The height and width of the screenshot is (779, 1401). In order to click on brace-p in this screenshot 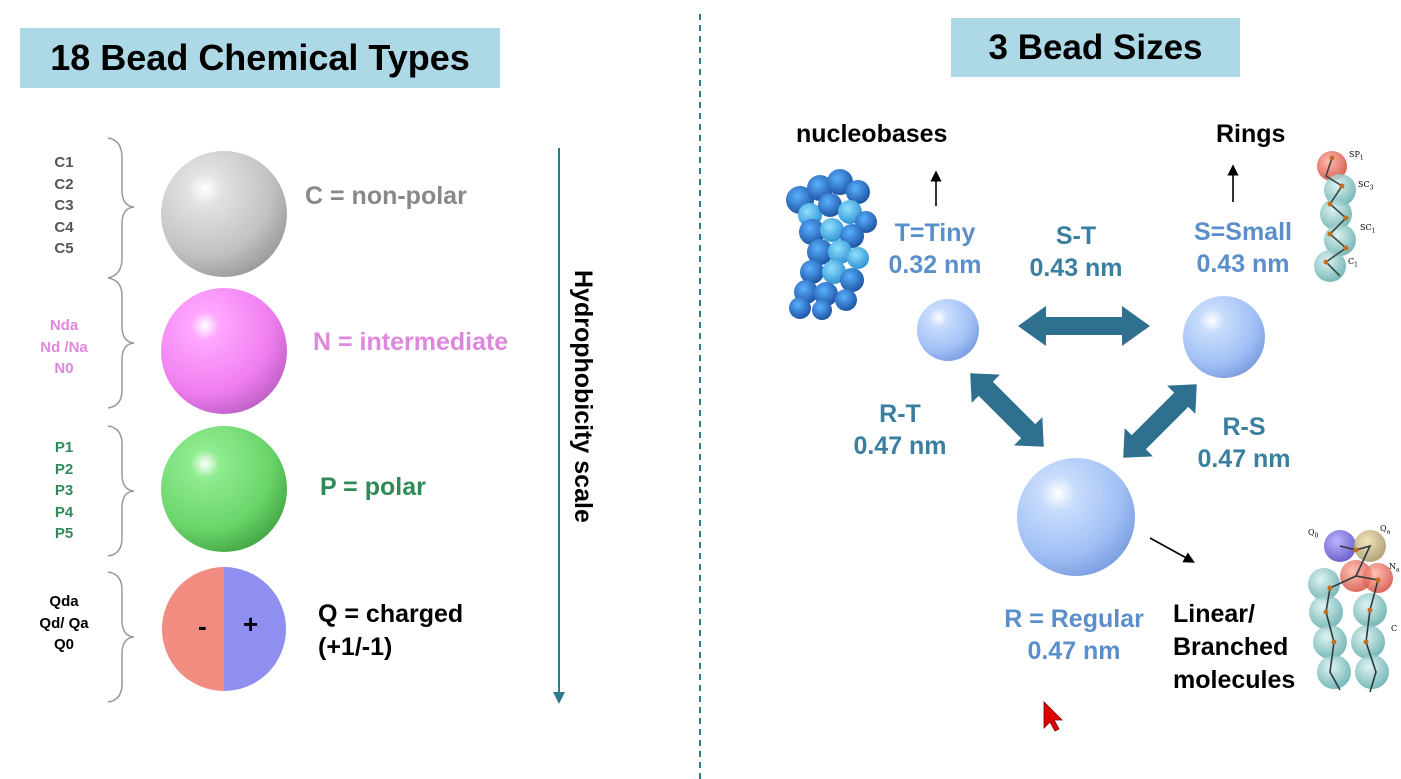, I will do `click(121, 491)`.